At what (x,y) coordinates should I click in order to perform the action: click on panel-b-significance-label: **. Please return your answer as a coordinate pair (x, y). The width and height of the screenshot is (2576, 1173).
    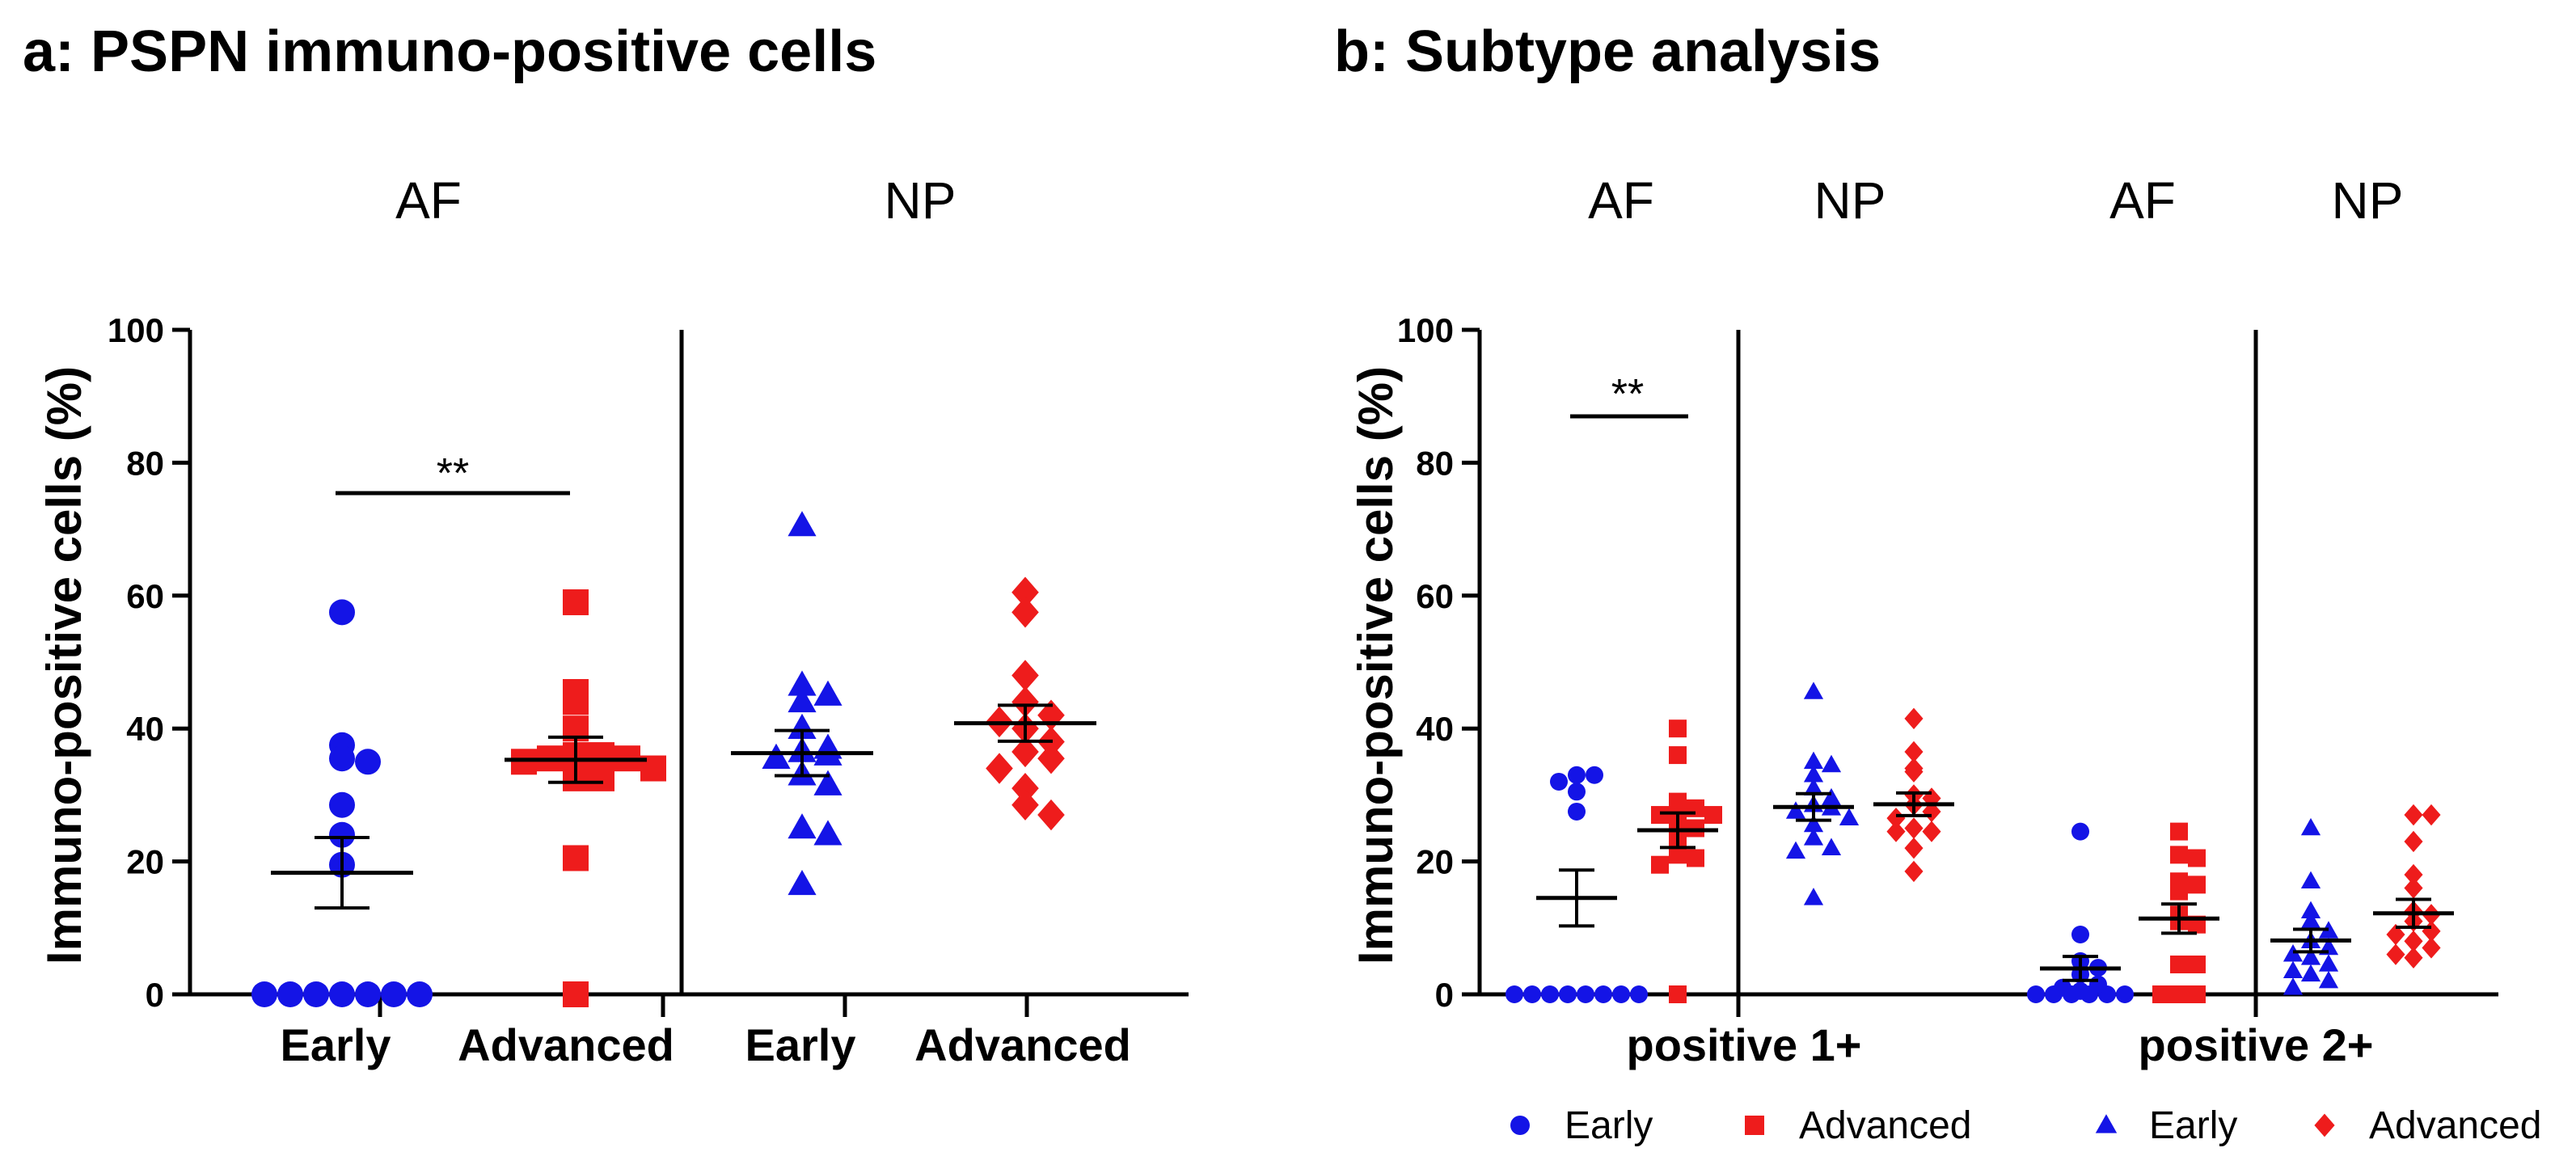
    Looking at the image, I should click on (1627, 394).